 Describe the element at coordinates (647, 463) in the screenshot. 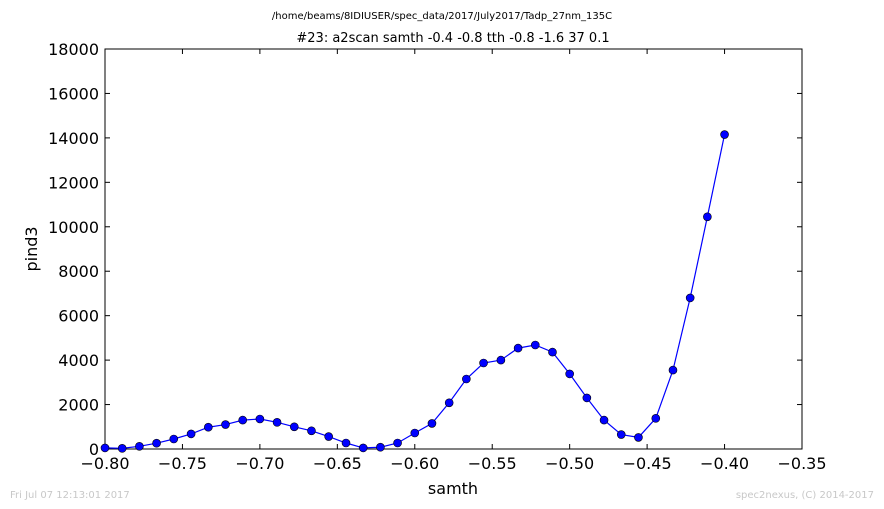

I see `x-tick-label: −0.45` at that location.